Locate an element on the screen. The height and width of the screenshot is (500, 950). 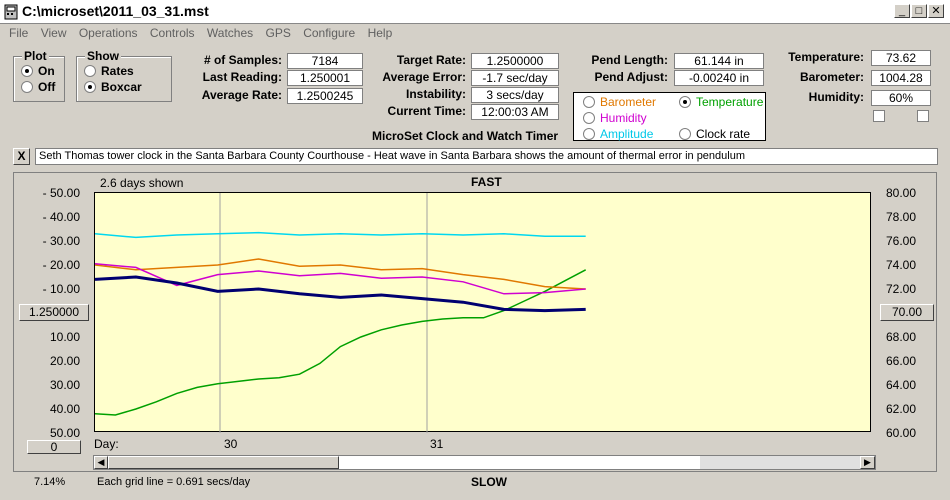
amplitude-radio: Amplitude is located at coordinates (618, 134).